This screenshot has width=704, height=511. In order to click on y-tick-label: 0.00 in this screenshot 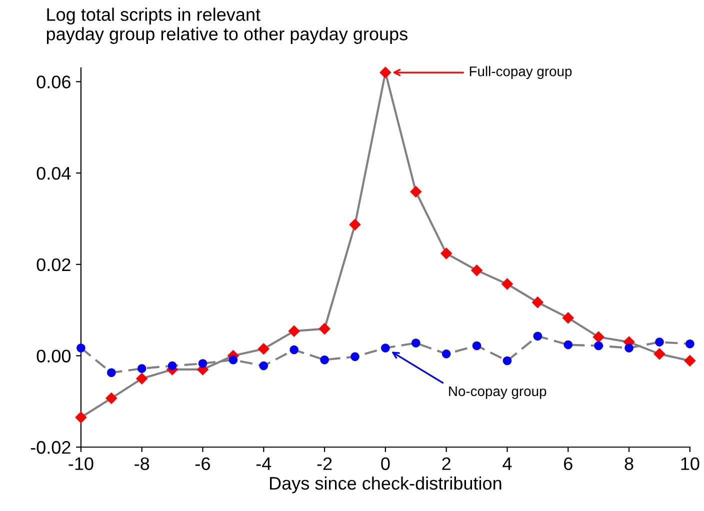, I will do `click(53, 356)`.